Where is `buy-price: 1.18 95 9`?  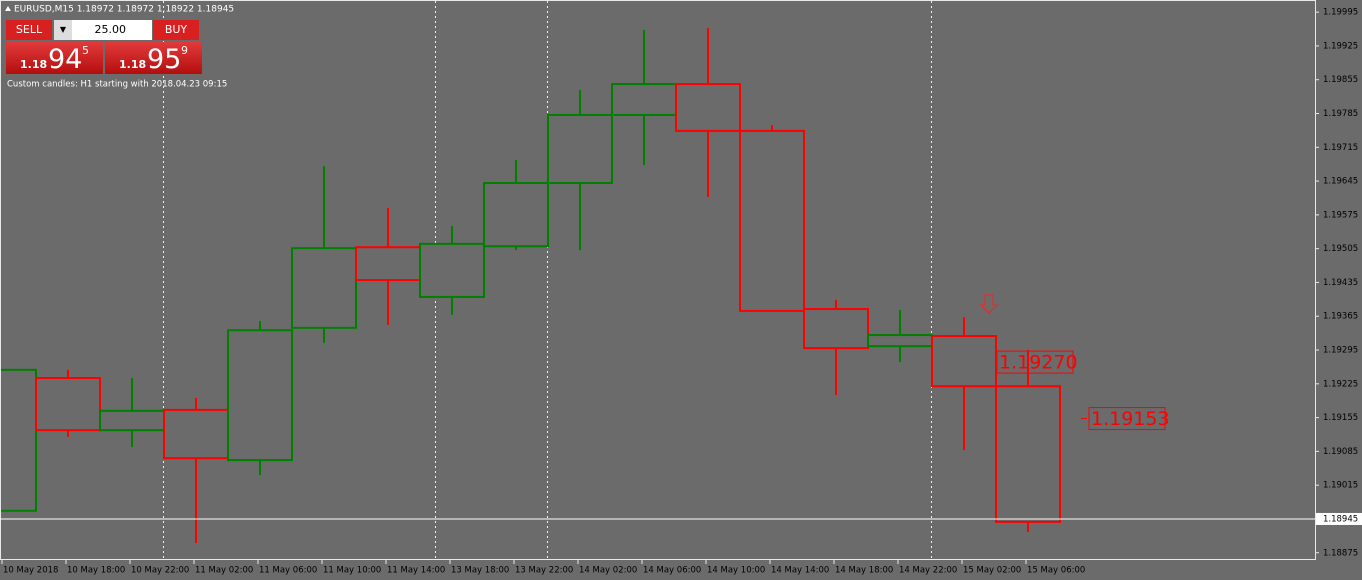
buy-price: 1.18 95 9 is located at coordinates (153, 58).